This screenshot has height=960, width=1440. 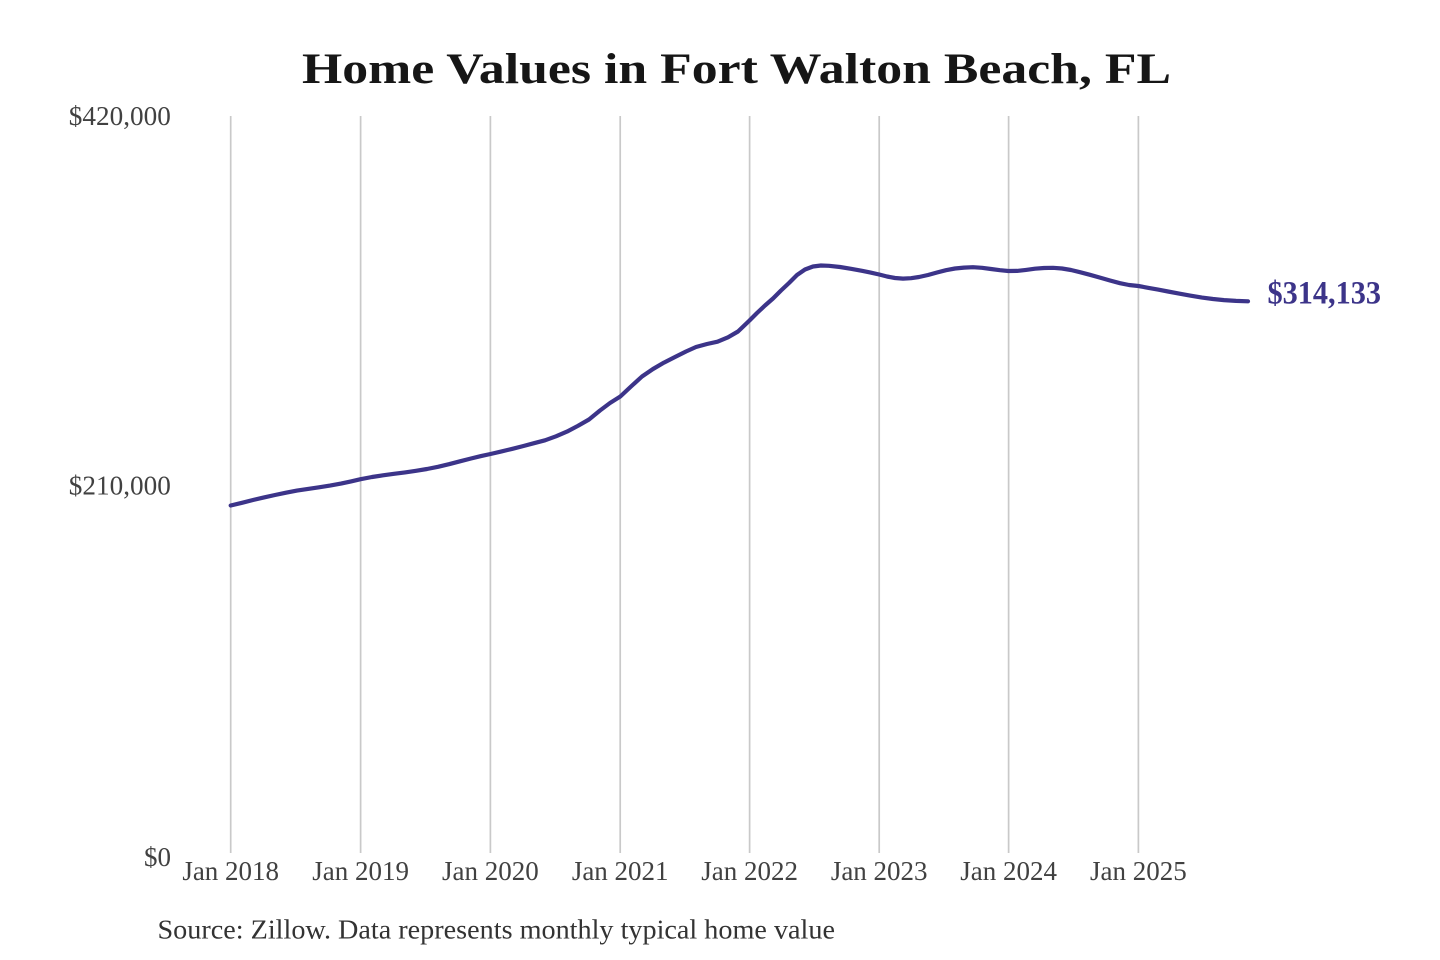 What do you see at coordinates (620, 871) in the screenshot?
I see `svg-text: Jan 2021` at bounding box center [620, 871].